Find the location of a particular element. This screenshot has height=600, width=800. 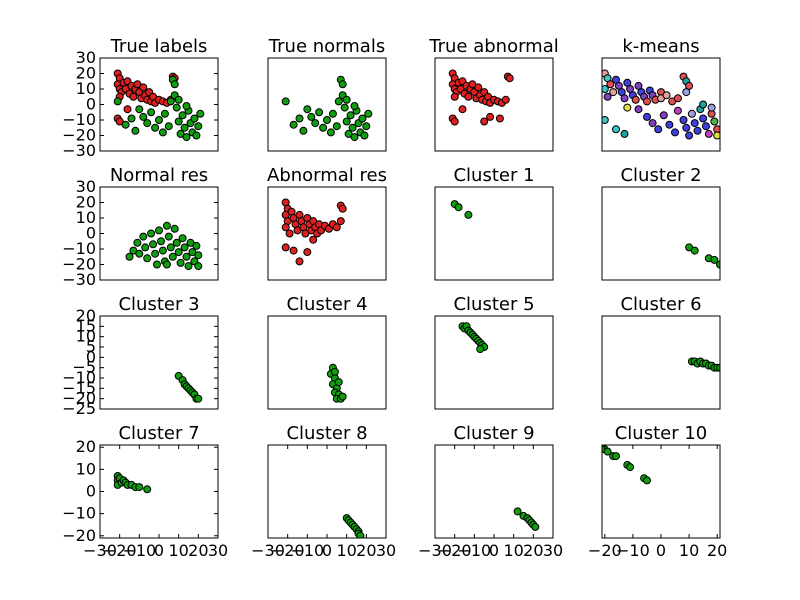

y-tick-label: −15 is located at coordinates (79, 387).